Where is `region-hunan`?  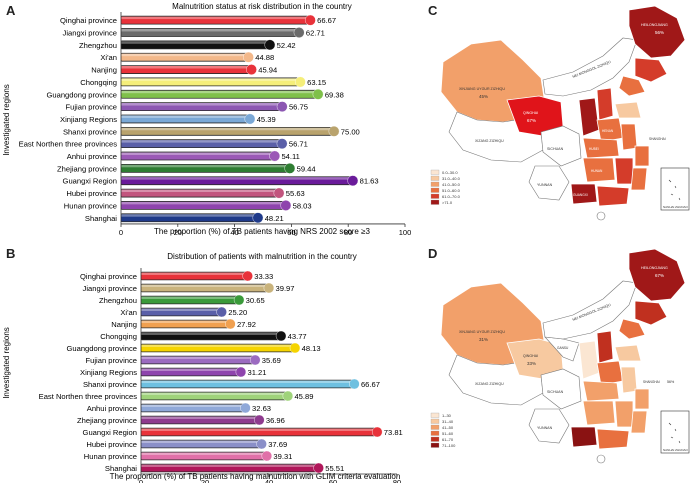
region-hunan is located at coordinates (599, 413).